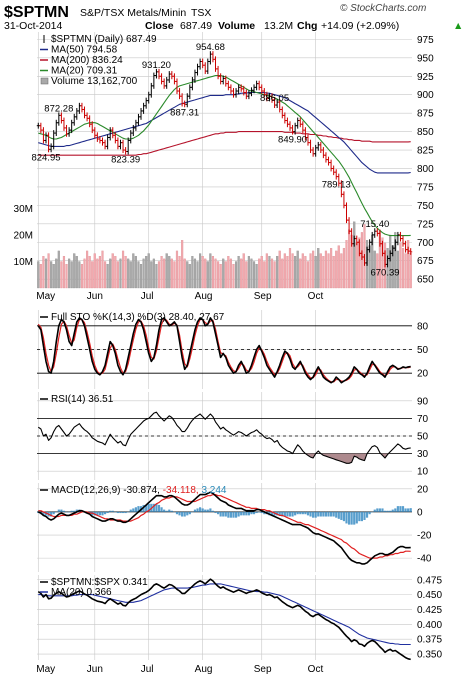 The width and height of the screenshot is (464, 685). I want to click on price-annotation-7: 849.90, so click(292, 140).